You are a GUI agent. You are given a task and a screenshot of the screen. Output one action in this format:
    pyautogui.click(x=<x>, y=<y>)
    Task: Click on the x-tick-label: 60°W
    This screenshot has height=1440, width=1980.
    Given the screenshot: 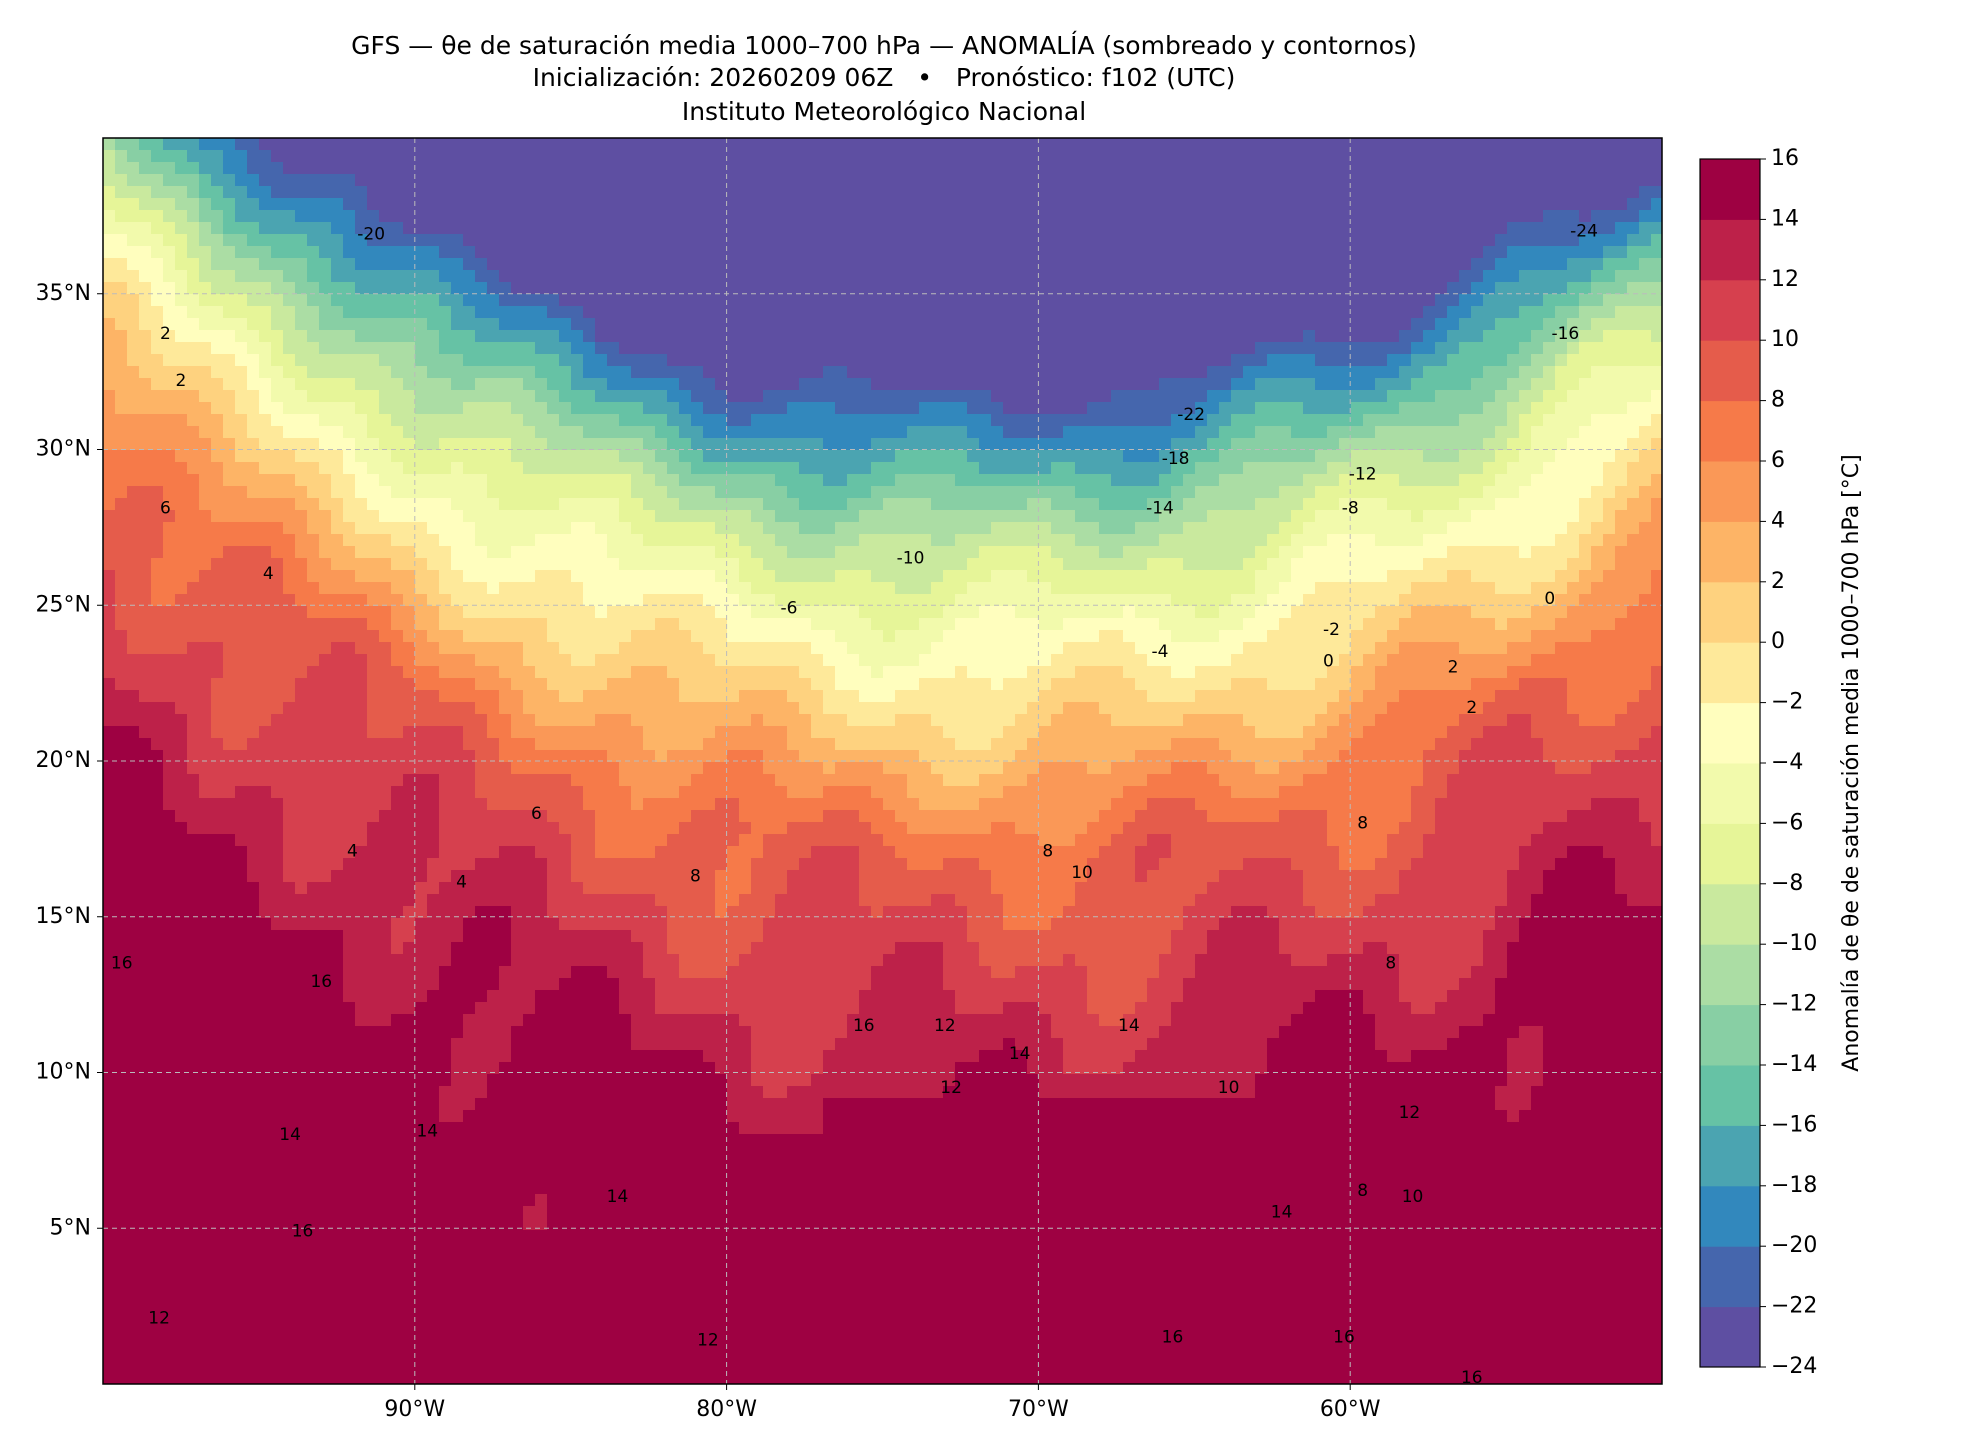 What is the action you would take?
    pyautogui.click(x=1350, y=1409)
    